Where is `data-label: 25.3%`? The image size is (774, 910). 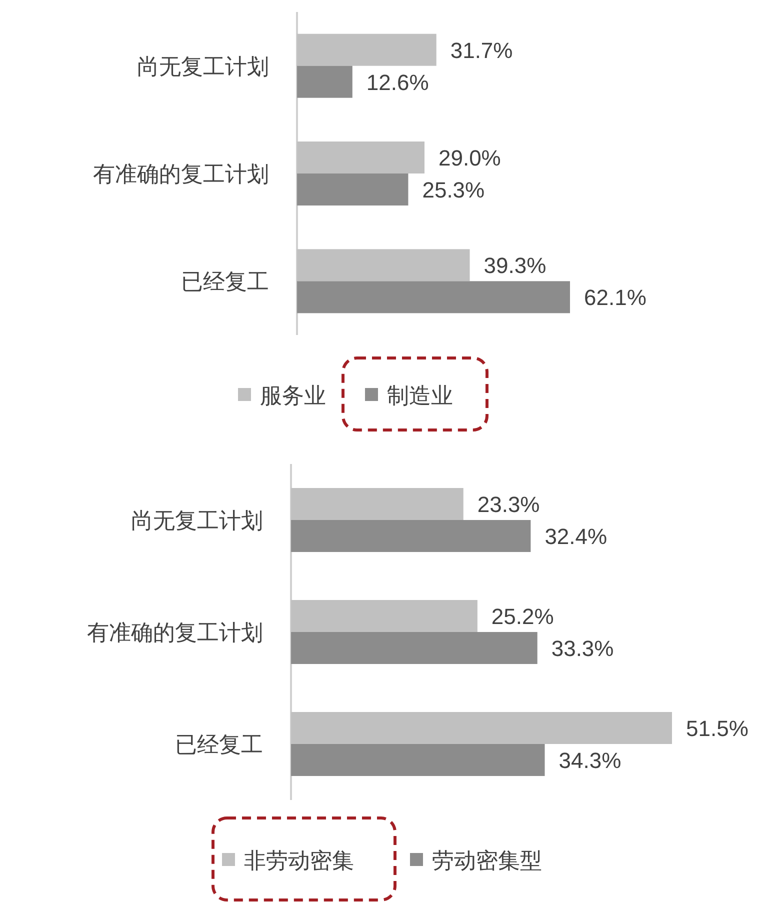
data-label: 25.3% is located at coordinates (453, 190).